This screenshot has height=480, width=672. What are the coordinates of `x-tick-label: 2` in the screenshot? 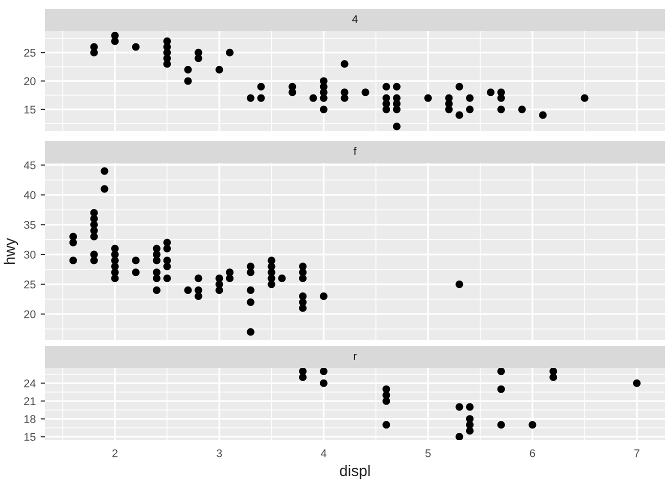 It's located at (115, 453).